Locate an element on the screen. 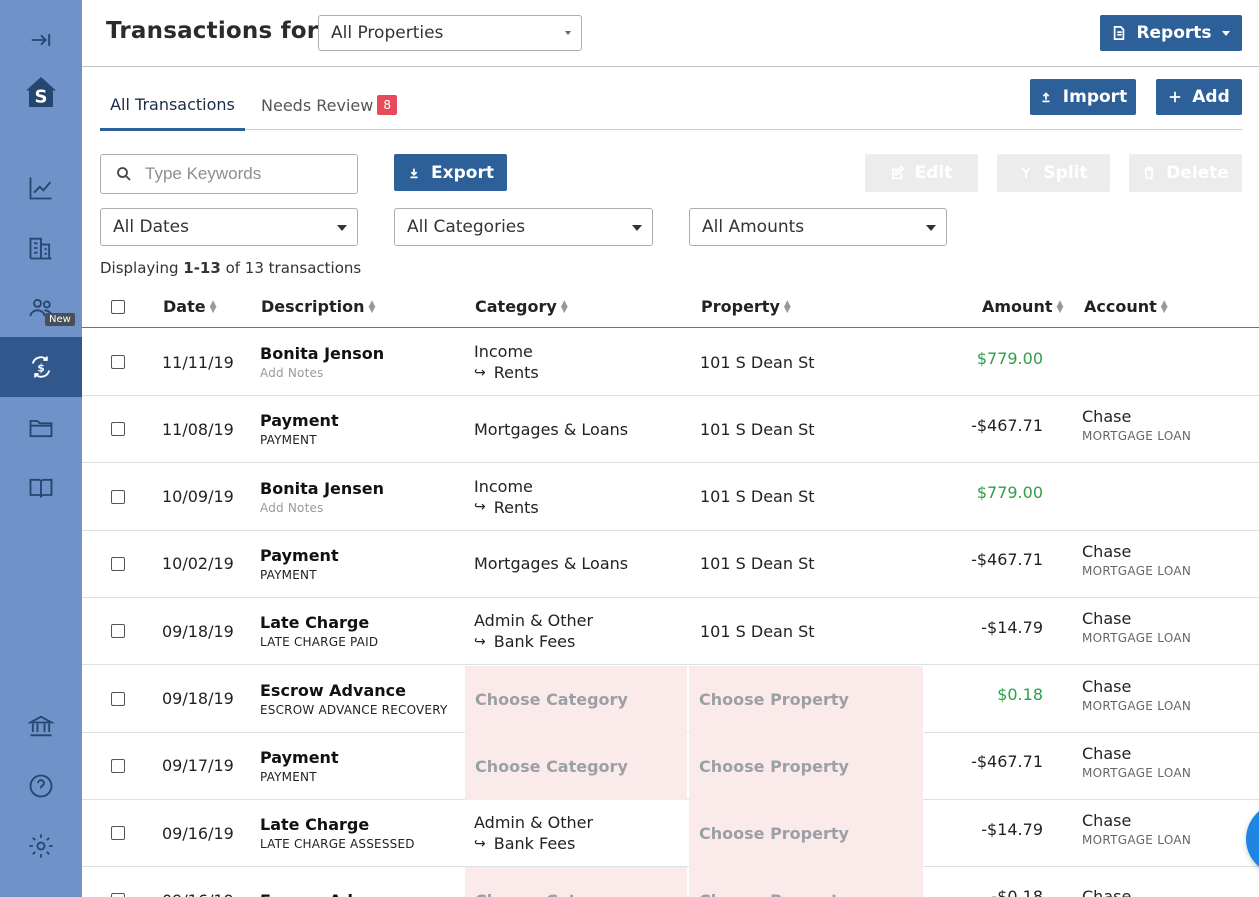  sidebar-item-banking is located at coordinates (41, 726).